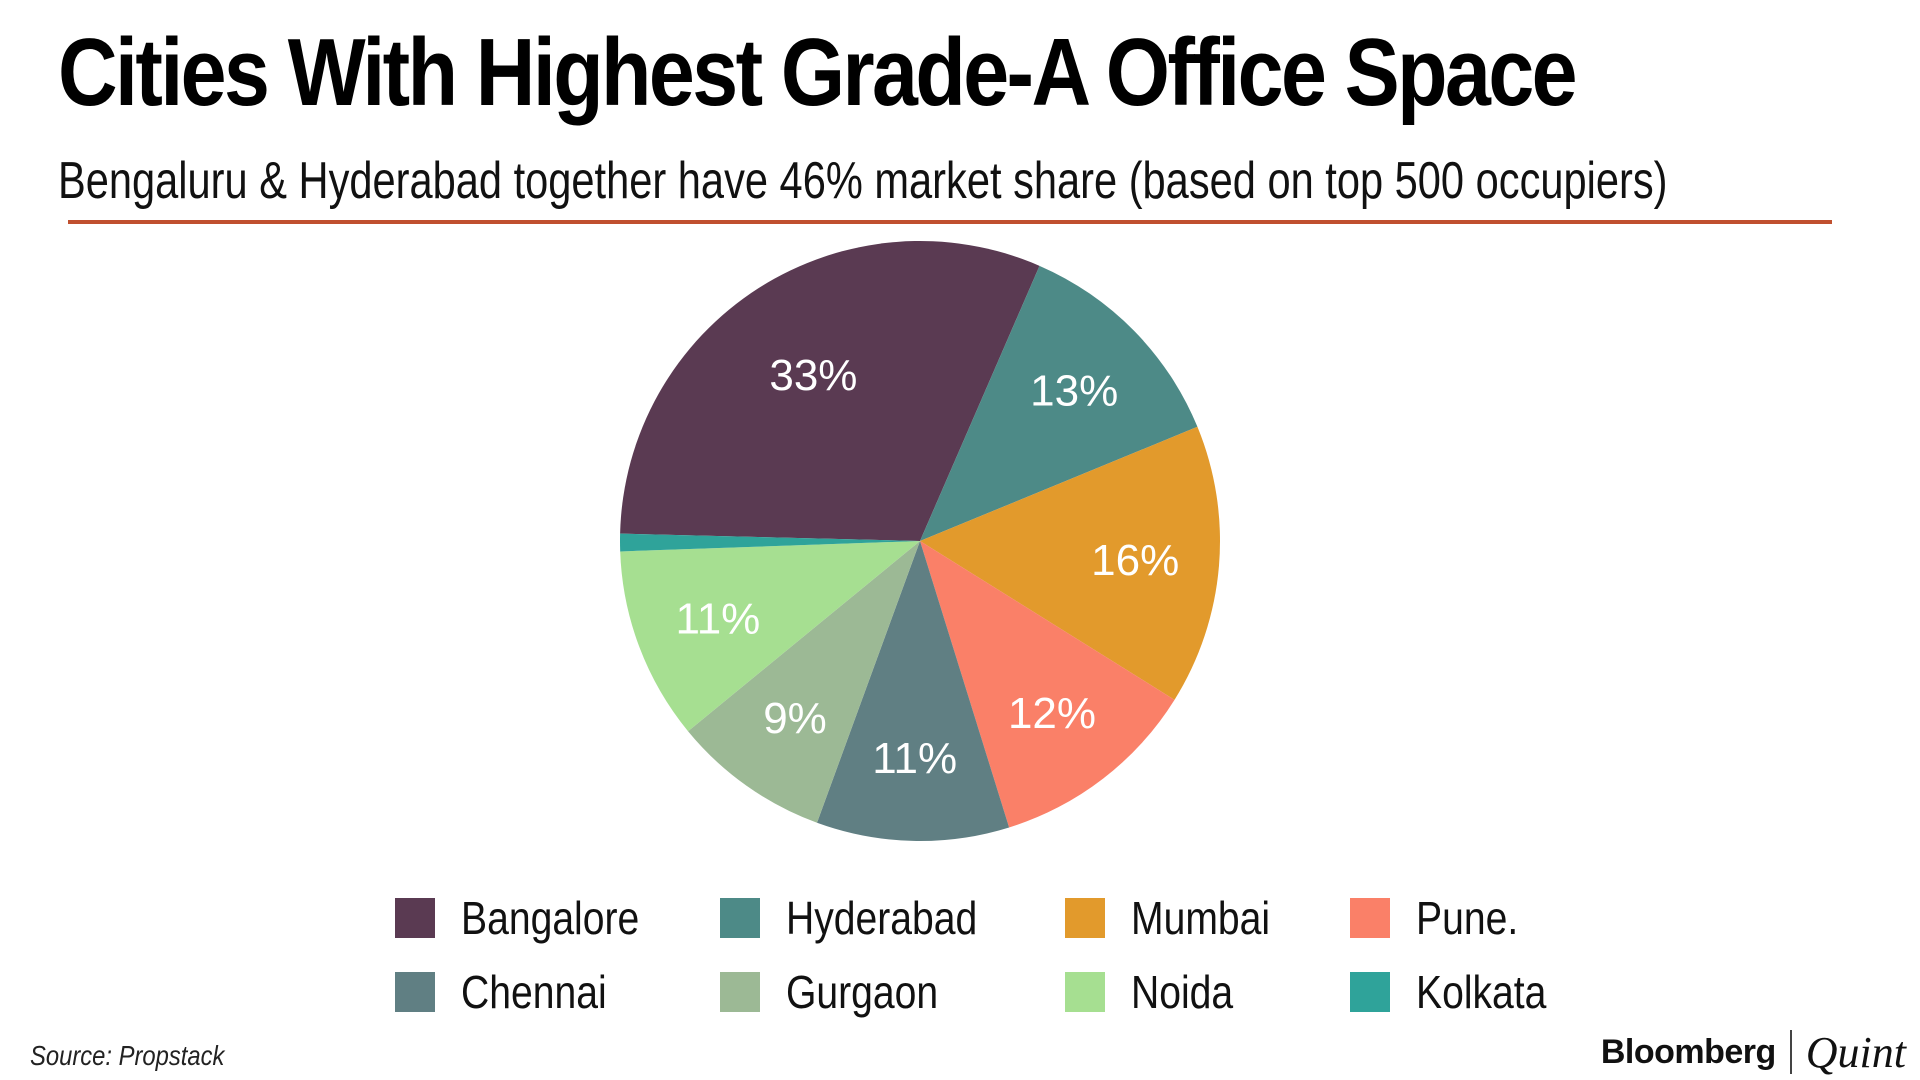  What do you see at coordinates (950, 222) in the screenshot?
I see `title-divider` at bounding box center [950, 222].